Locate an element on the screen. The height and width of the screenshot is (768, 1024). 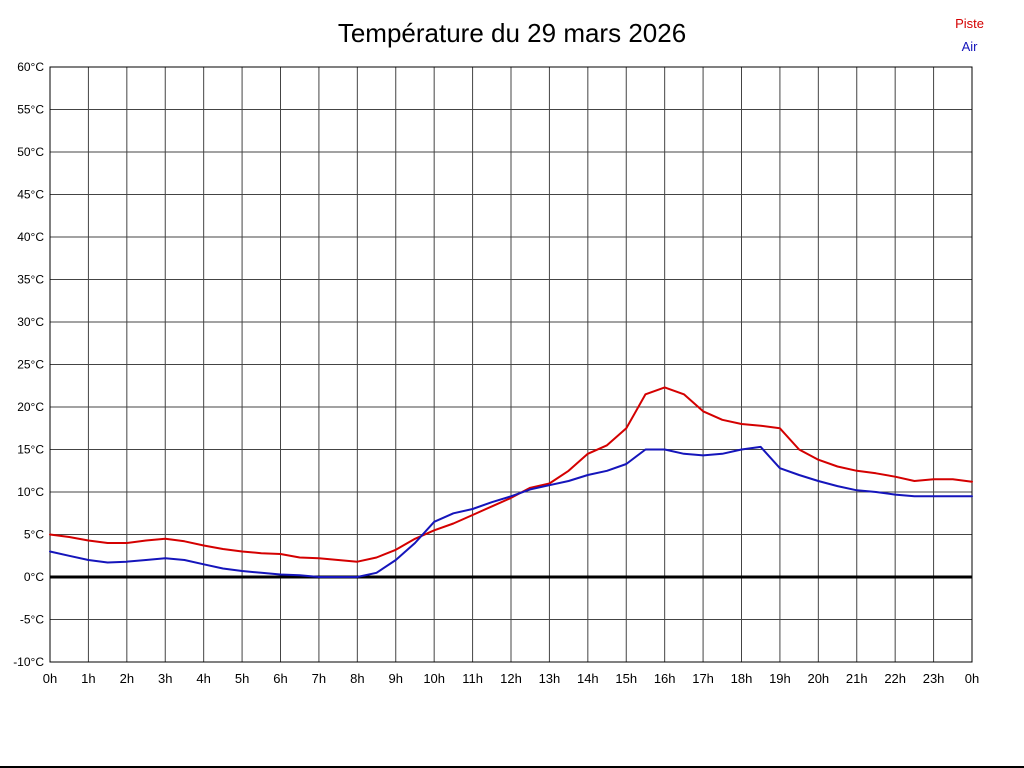
svg-text: 5h is located at coordinates (242, 678).